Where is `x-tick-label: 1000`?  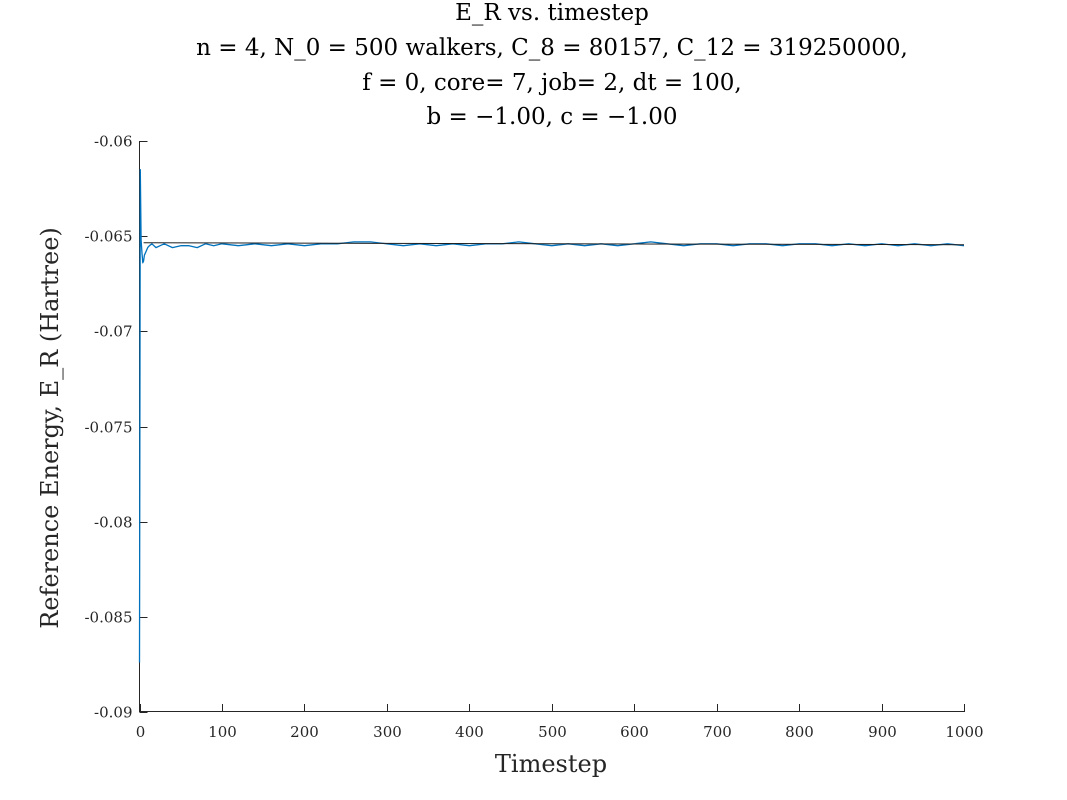
x-tick-label: 1000 is located at coordinates (964, 732).